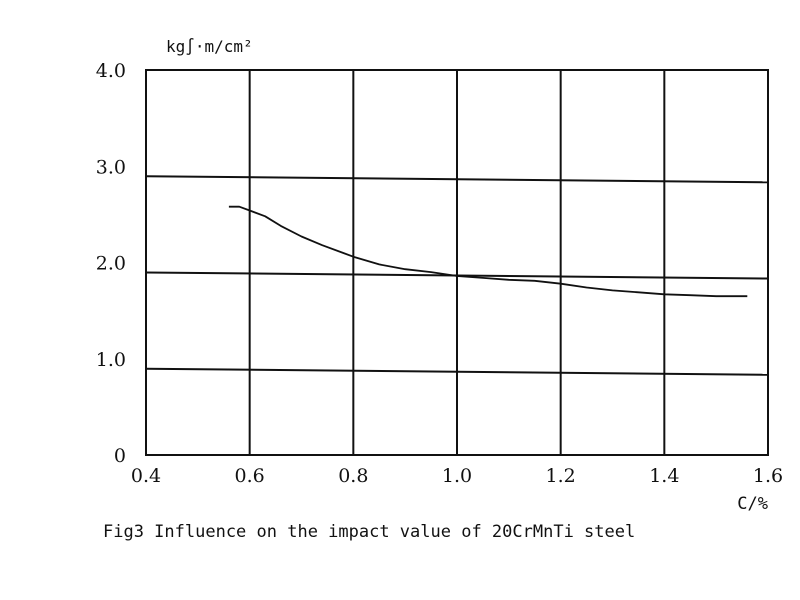 Image resolution: width=800 pixels, height=600 pixels. I want to click on y-axis-label: kg∫·m/cm², so click(209, 46).